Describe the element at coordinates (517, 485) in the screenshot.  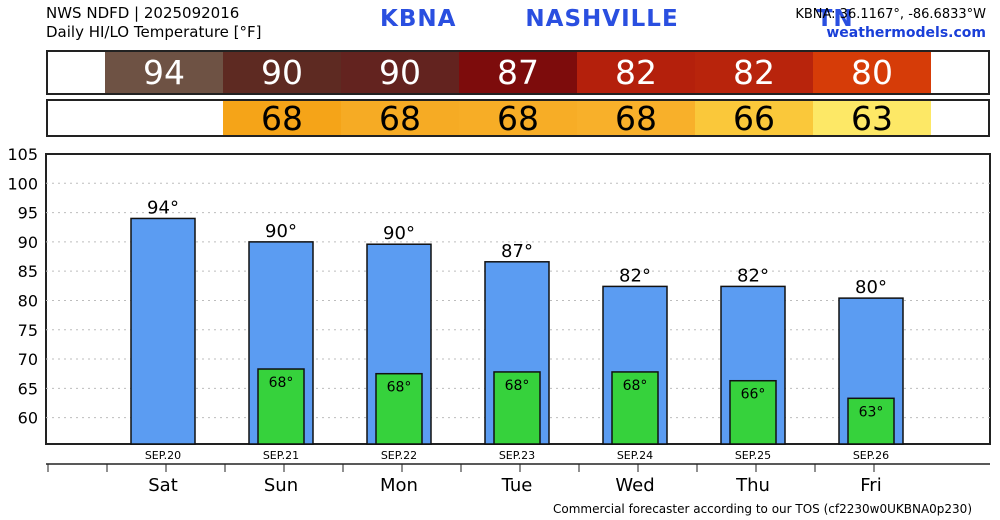
I see `x-day-label: Tue` at that location.